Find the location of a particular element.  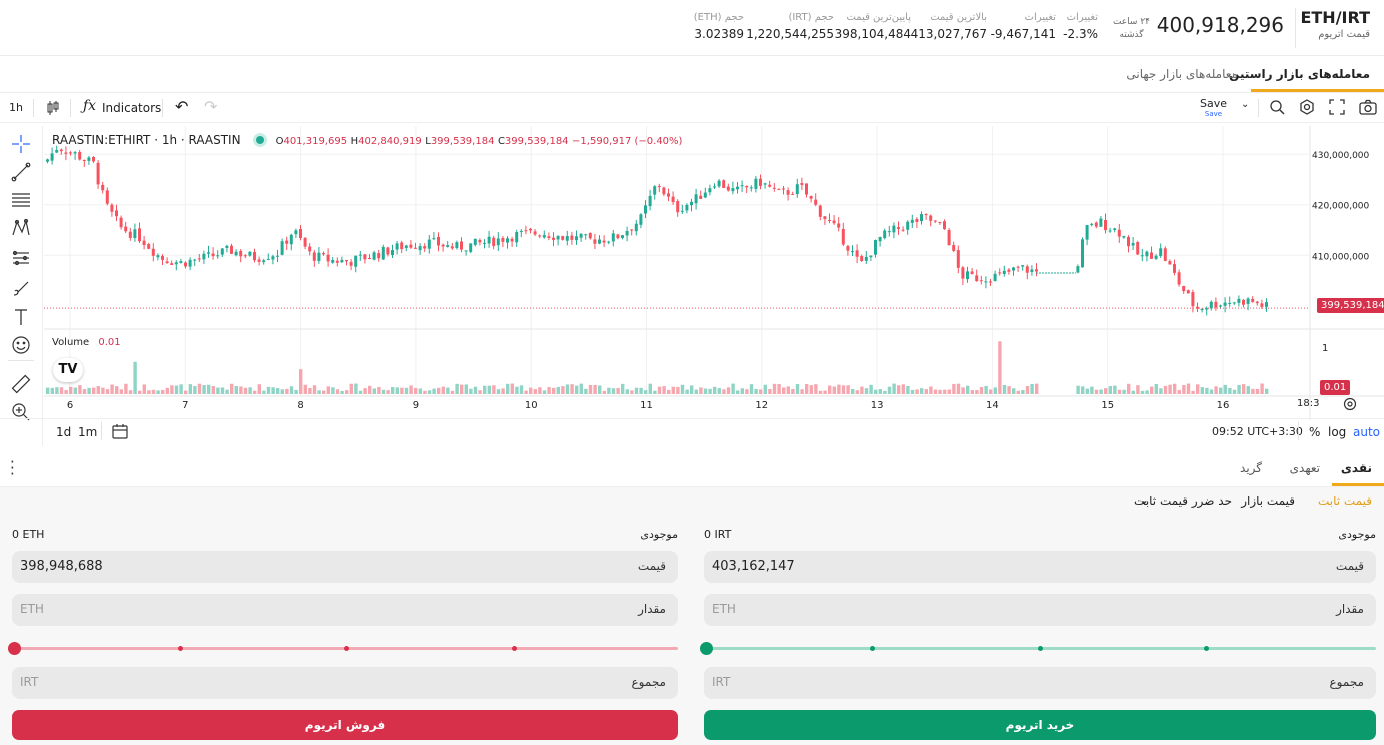

buy-button: خرید اتریوم is located at coordinates (1040, 725).